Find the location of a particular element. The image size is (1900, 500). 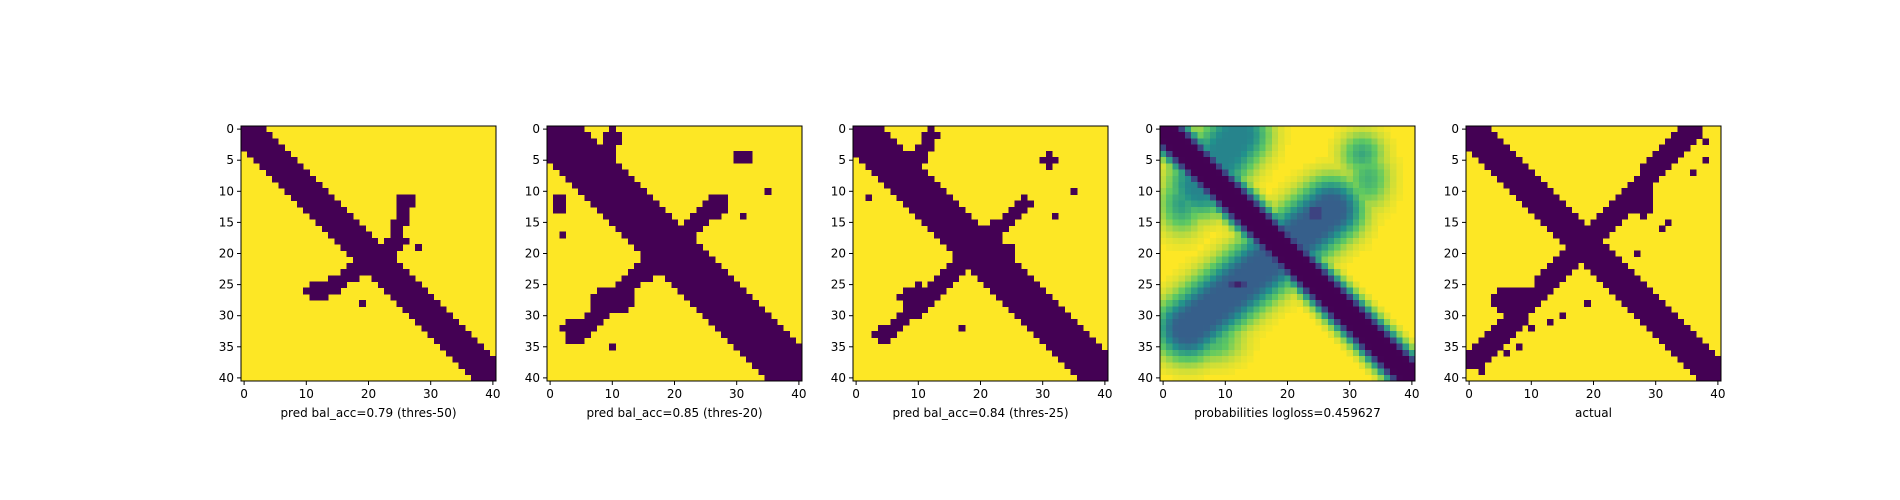

x-tick-label: 20 is located at coordinates (674, 394).